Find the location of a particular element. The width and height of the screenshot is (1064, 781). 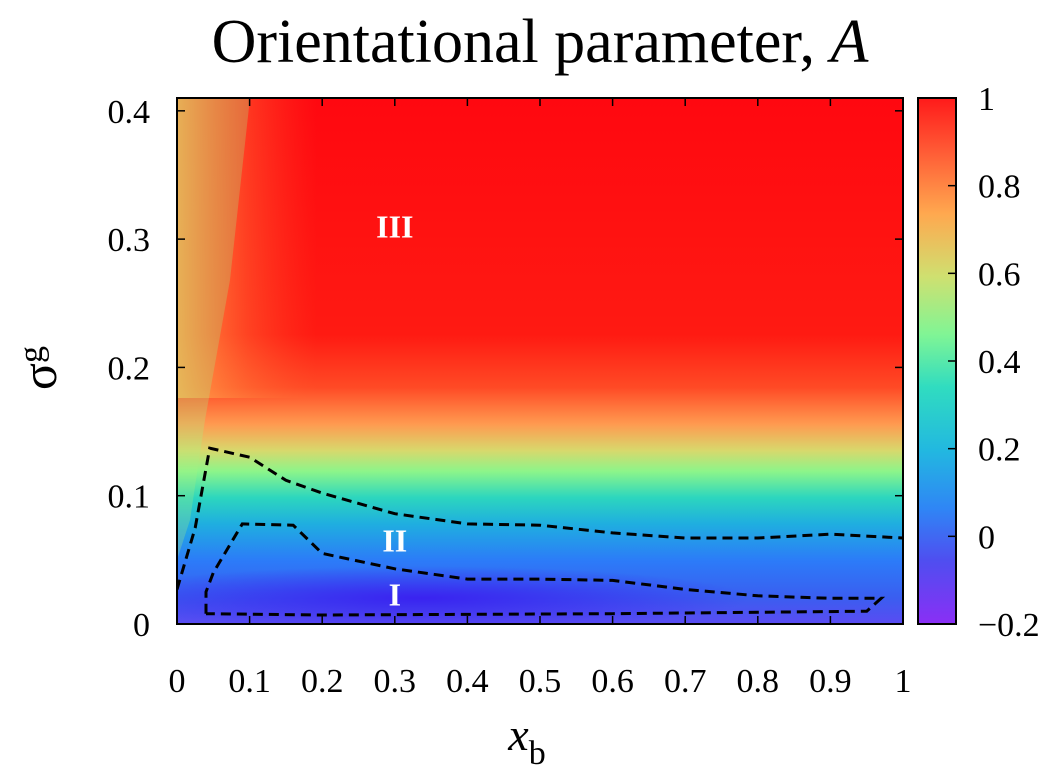

x-tick-label: 0.5 is located at coordinates (540, 681).